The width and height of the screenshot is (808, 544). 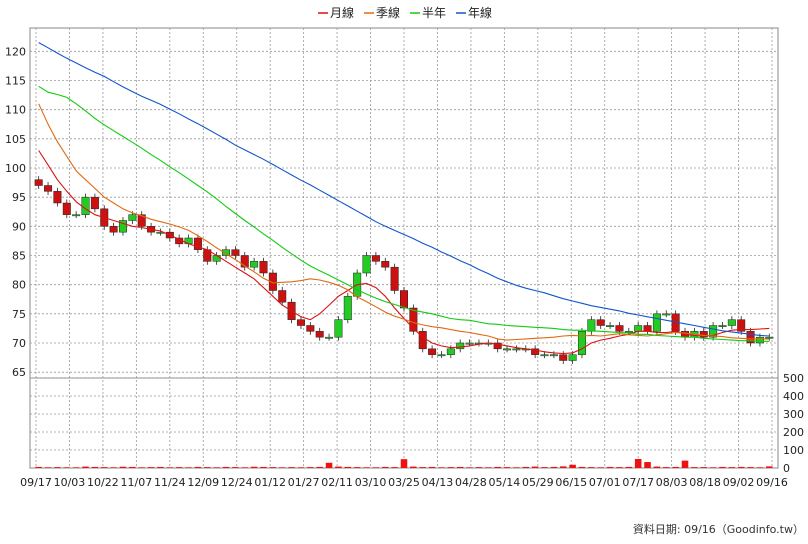 I want to click on date-tick-label: 08/03, so click(x=672, y=482).